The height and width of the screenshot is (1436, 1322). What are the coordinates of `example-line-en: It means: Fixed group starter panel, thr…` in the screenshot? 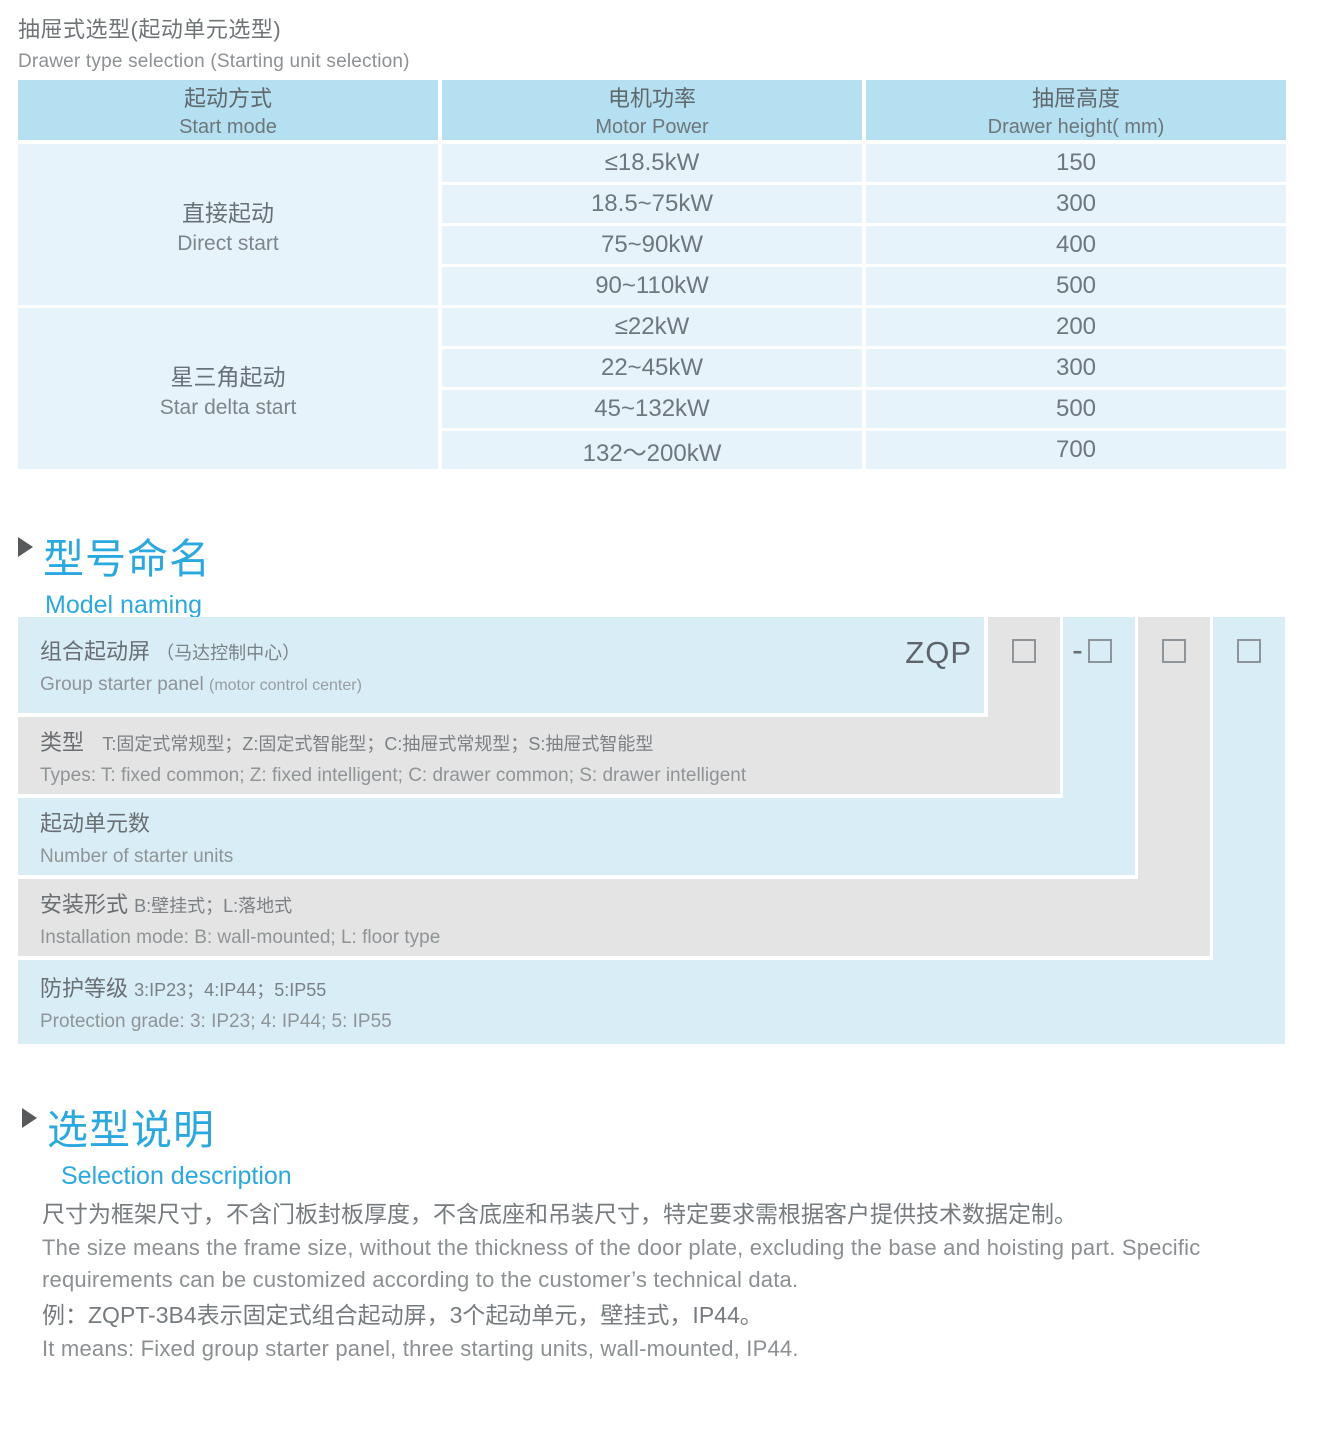 It's located at (420, 1348).